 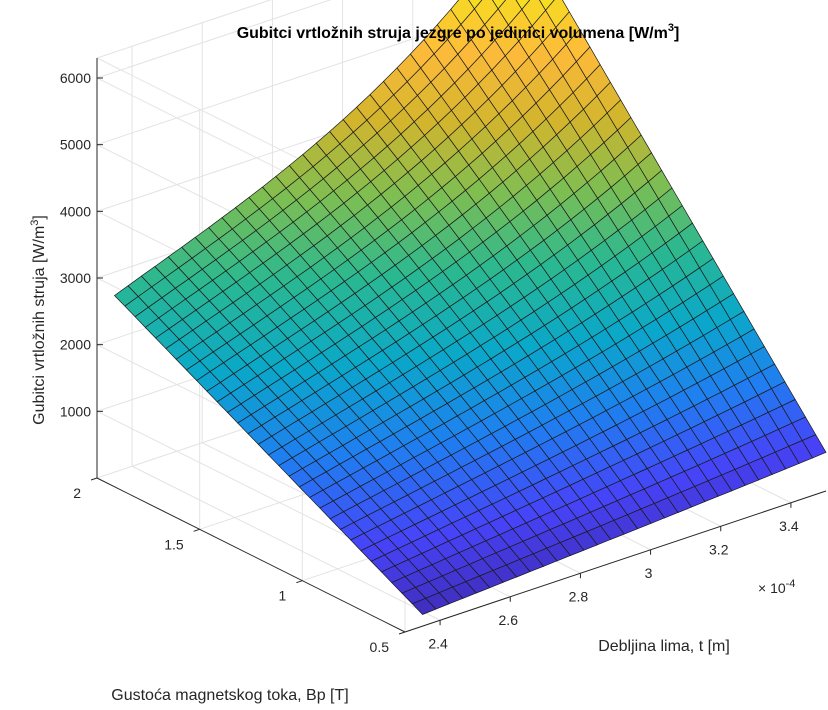 I want to click on back-wall-grid-line, so click(x=214, y=39).